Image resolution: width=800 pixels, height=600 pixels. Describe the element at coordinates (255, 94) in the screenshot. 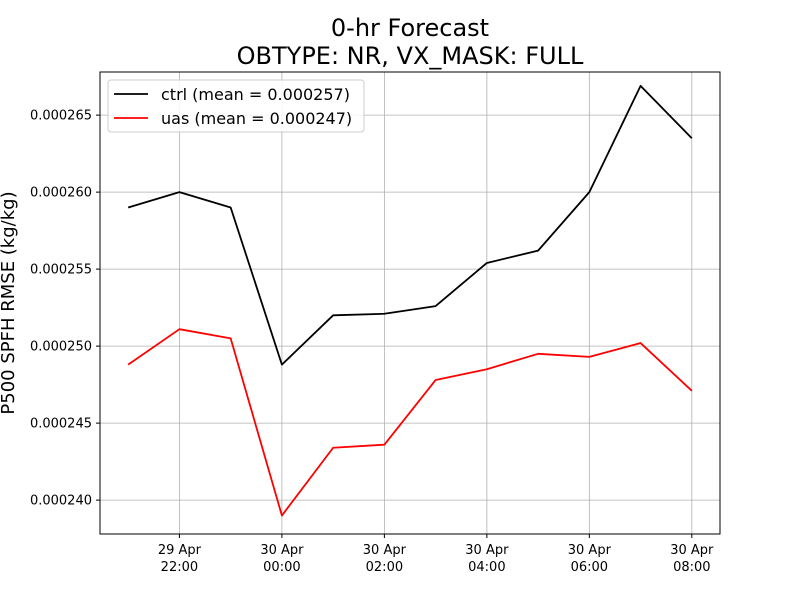

I see `legend-entry-label: ctrl (mean = 0.000257)` at that location.